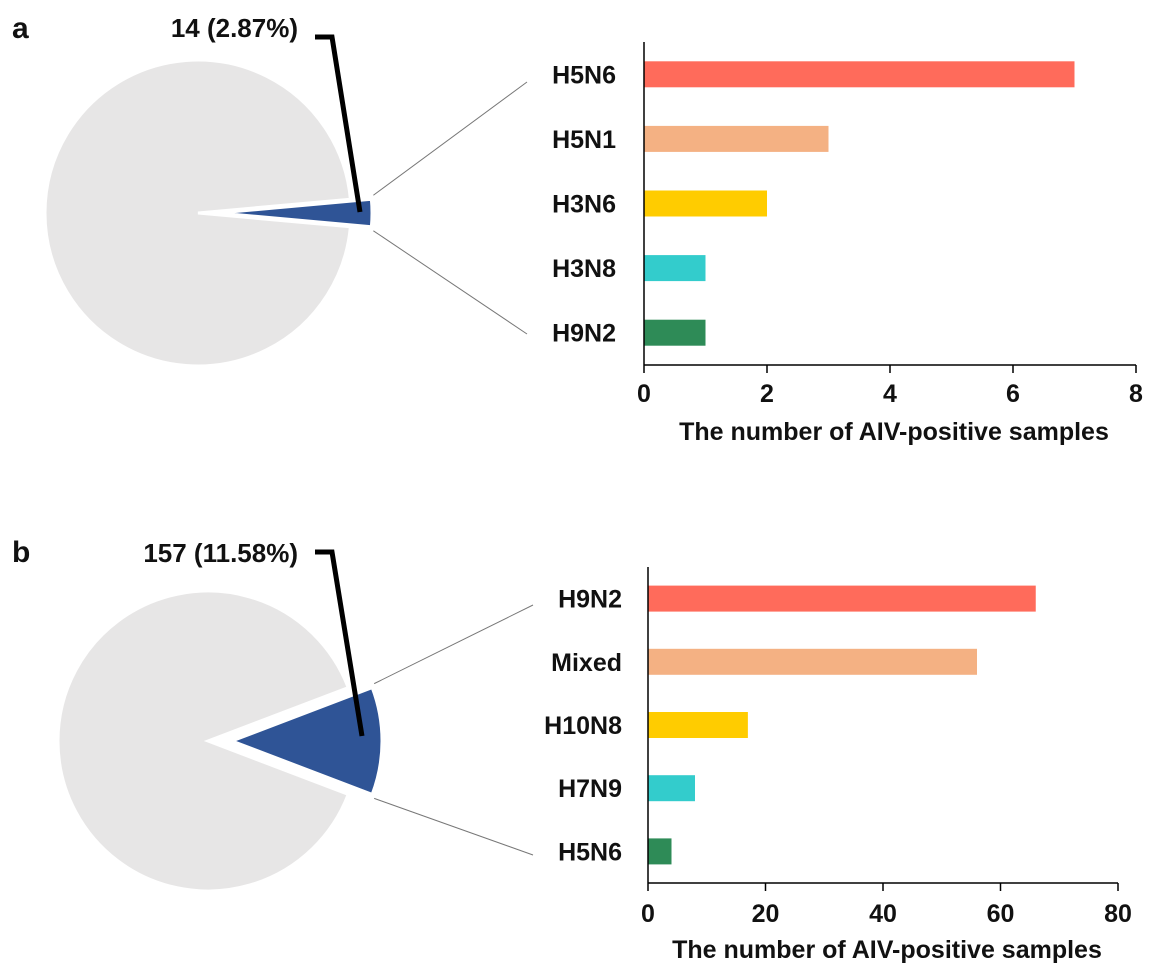  What do you see at coordinates (698, 725) in the screenshot?
I see `bar-h10n8` at bounding box center [698, 725].